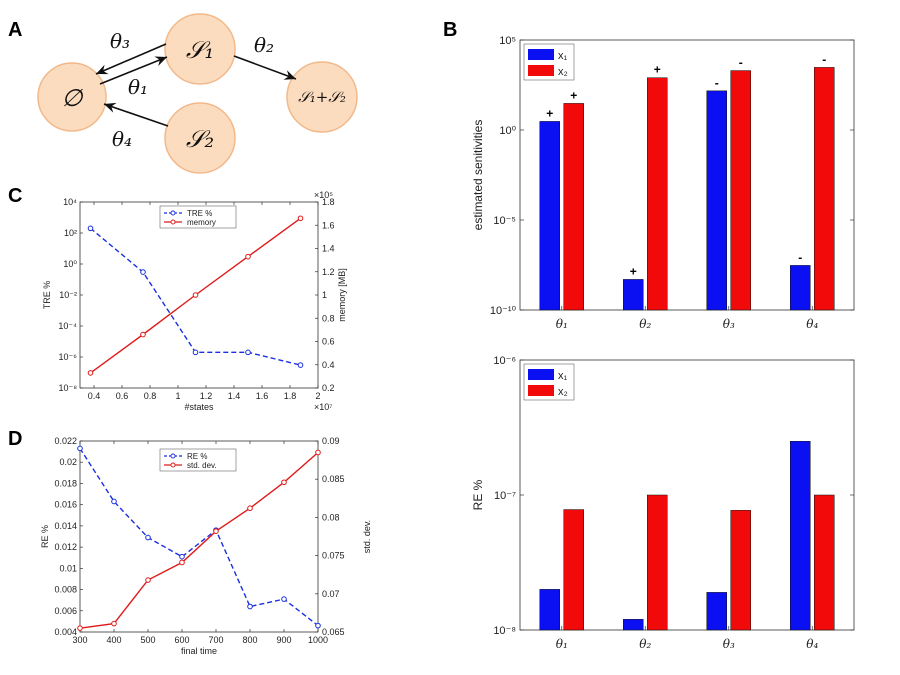  Describe the element at coordinates (201, 222) in the screenshot. I see `legend-label: memory` at that location.